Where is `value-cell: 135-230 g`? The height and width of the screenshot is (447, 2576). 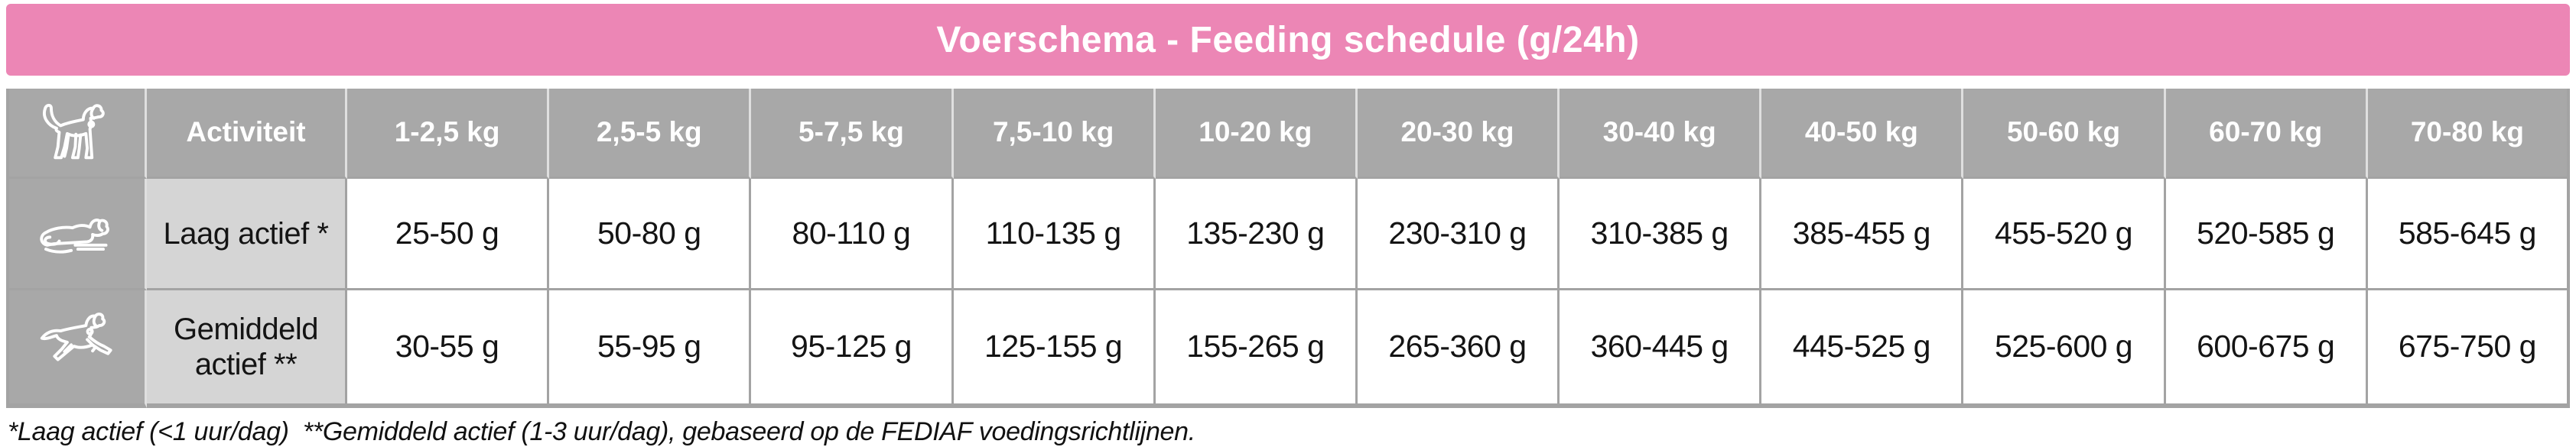 value-cell: 135-230 g is located at coordinates (1256, 234).